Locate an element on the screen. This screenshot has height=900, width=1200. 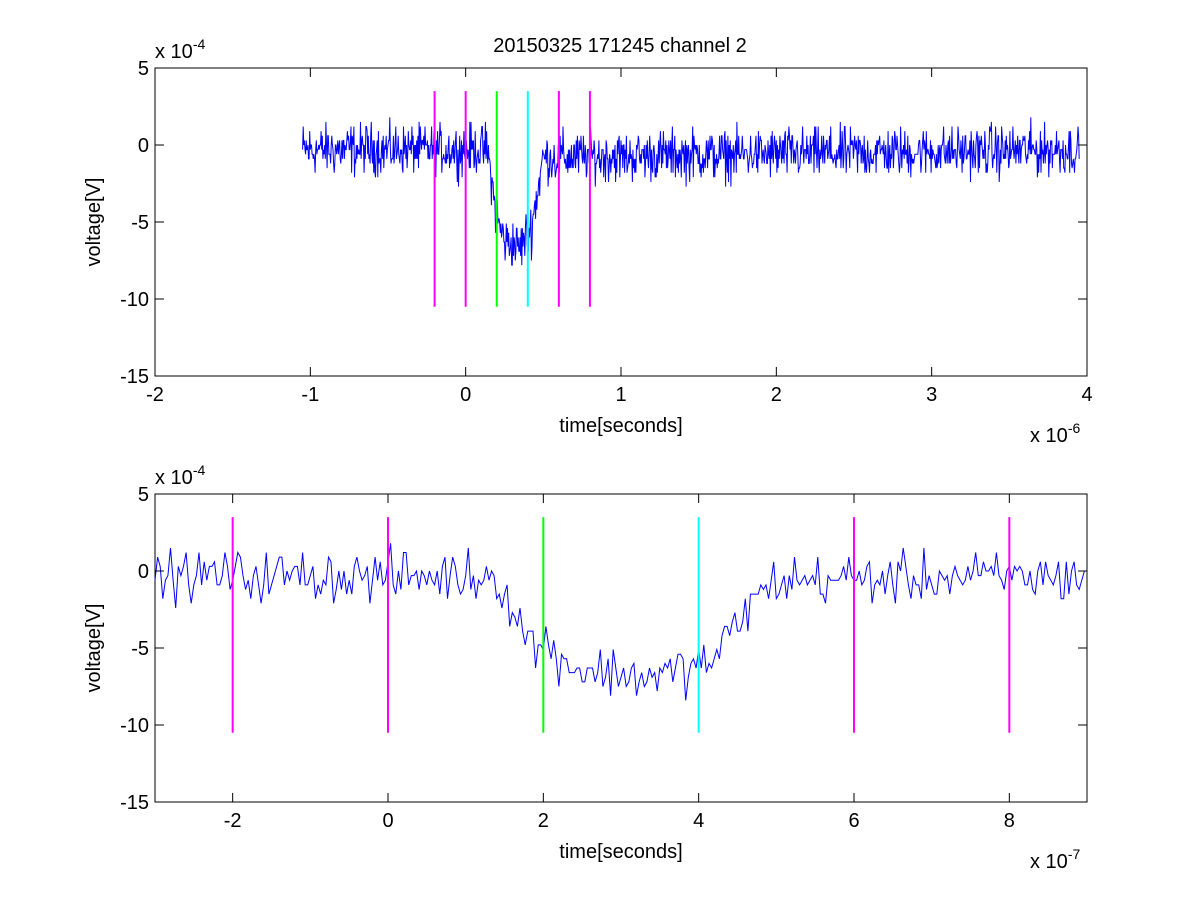
plot-top-xtick-label: 0 is located at coordinates (465, 395).